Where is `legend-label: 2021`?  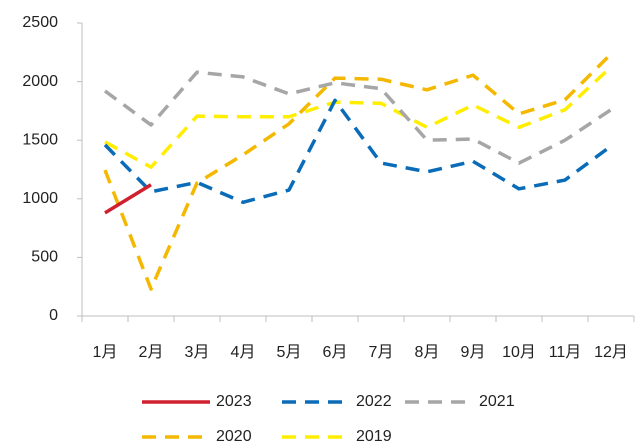
legend-label: 2021 is located at coordinates (497, 401).